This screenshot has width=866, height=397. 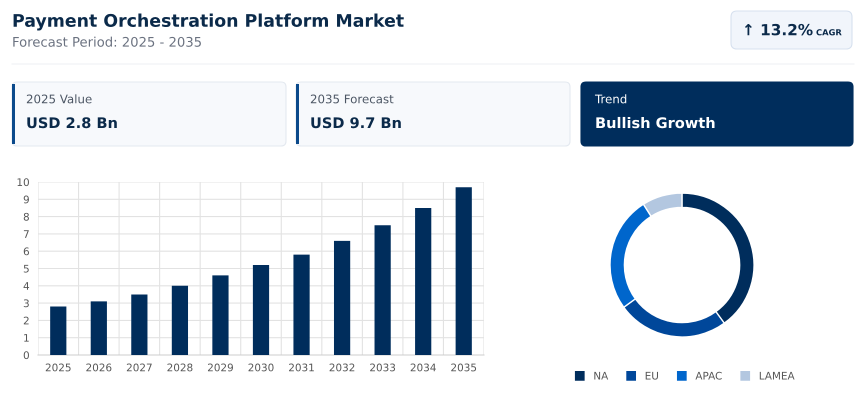 What do you see at coordinates (179, 368) in the screenshot?
I see `x-tick-label: 2028` at bounding box center [179, 368].